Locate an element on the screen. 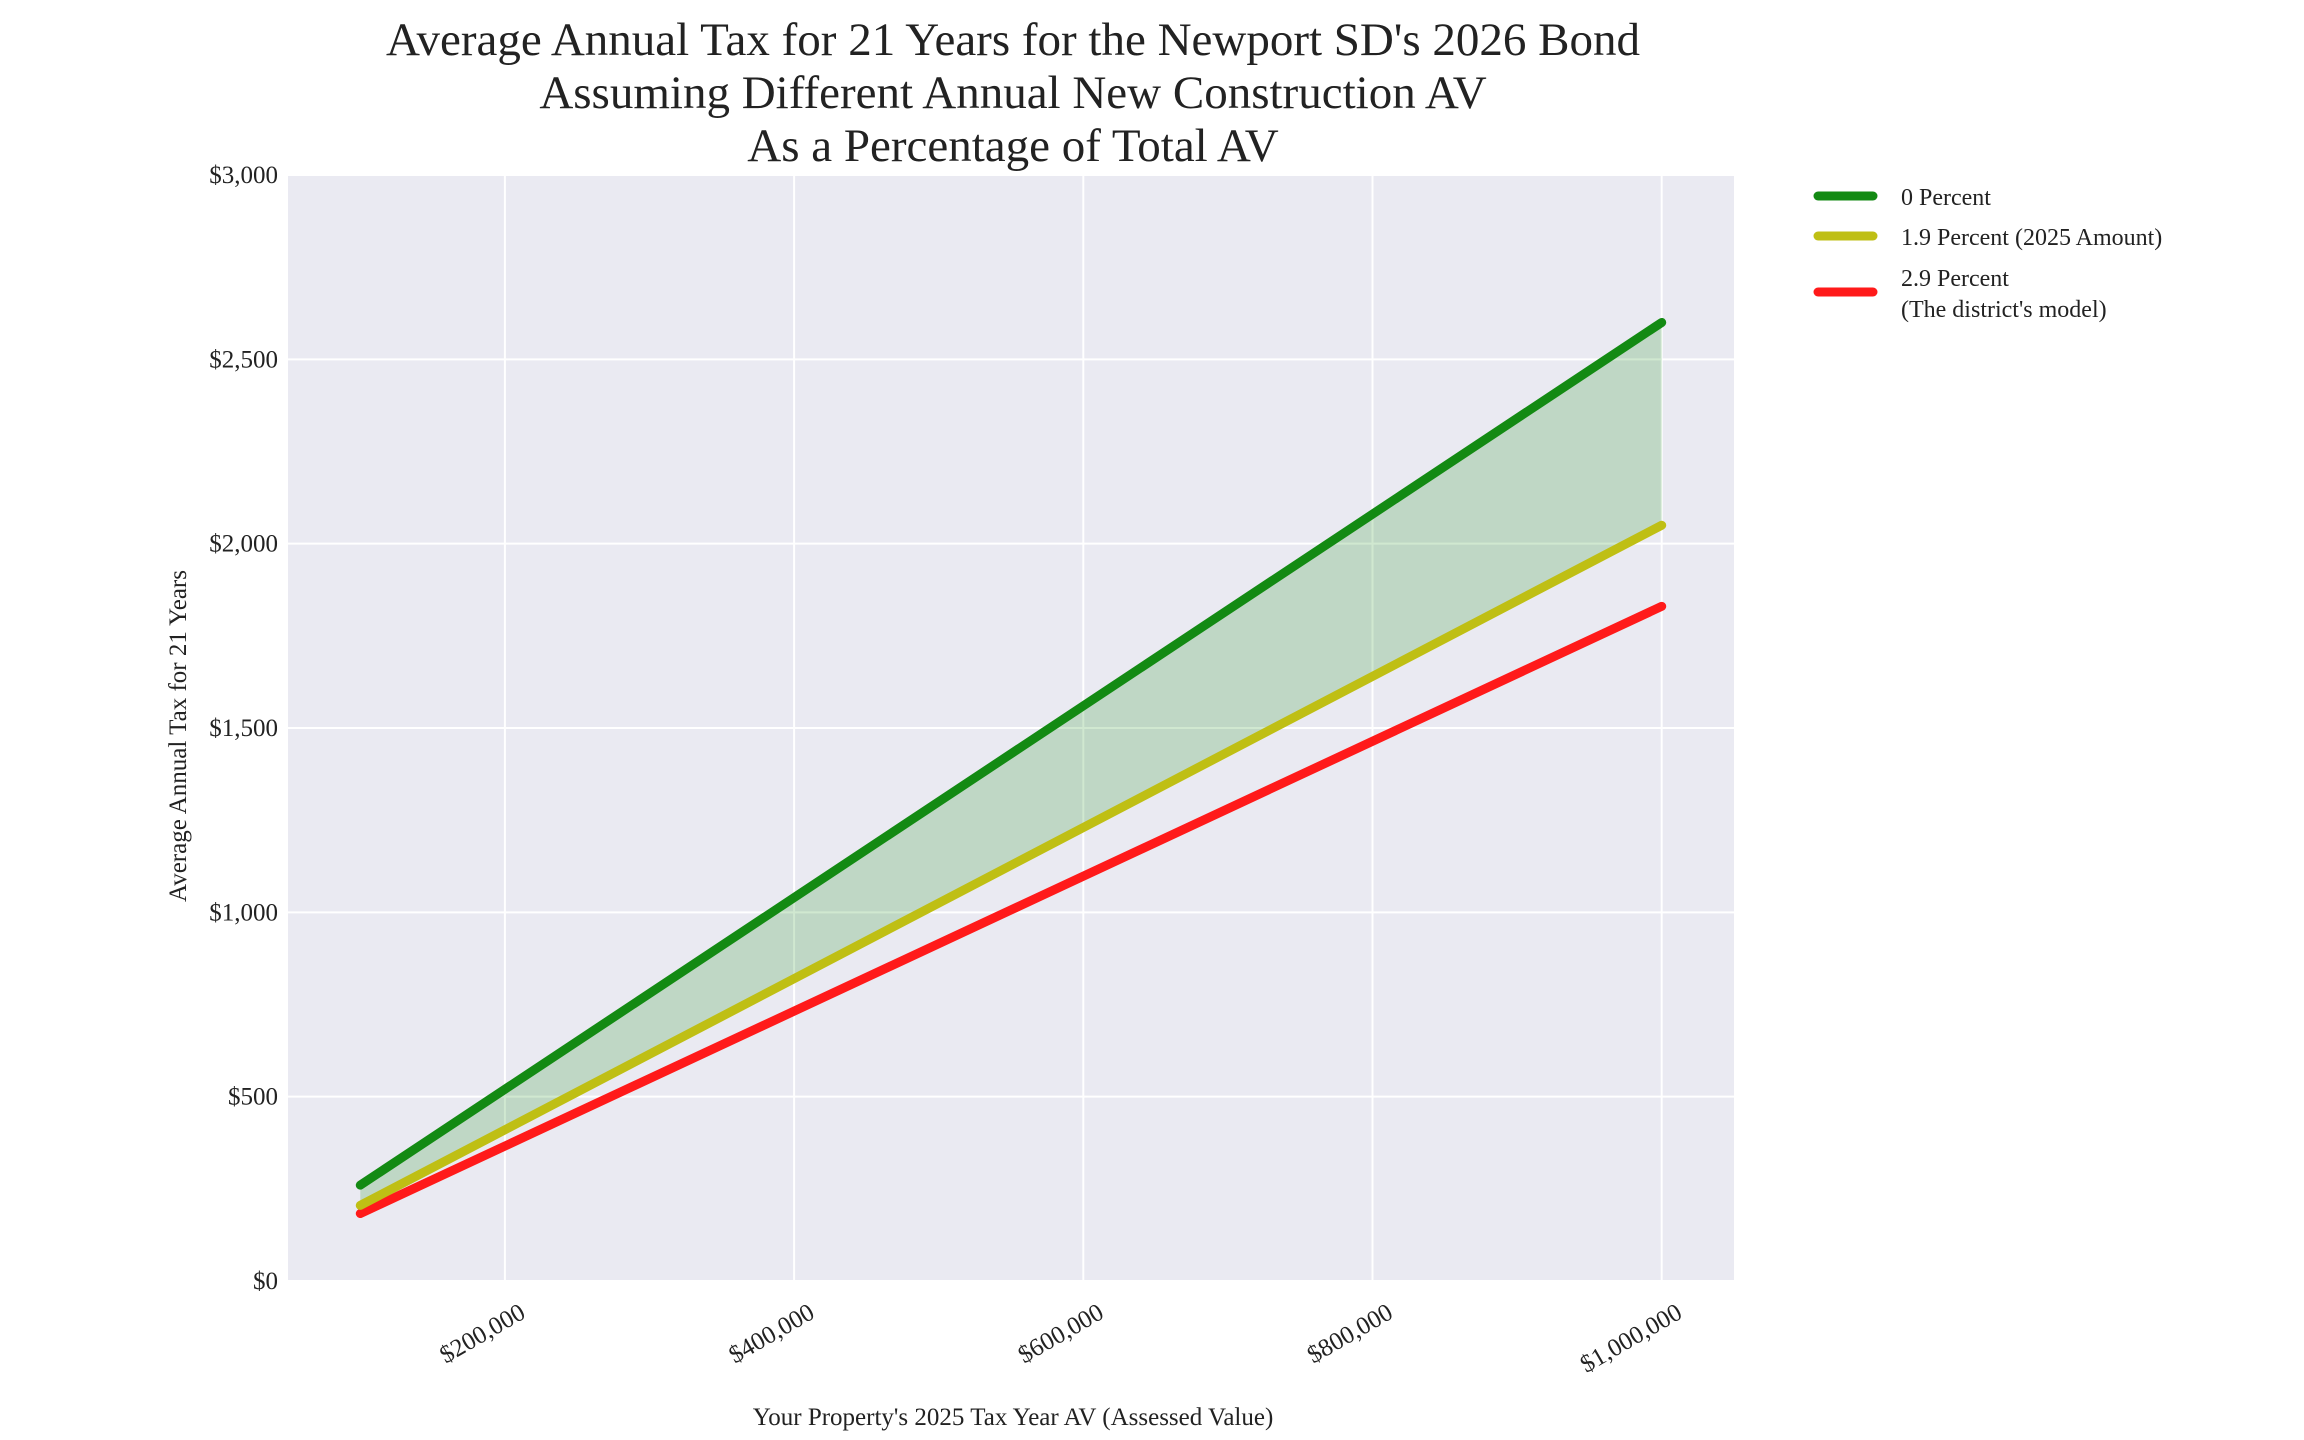  y-tick-label: $2,000 is located at coordinates (243, 544).